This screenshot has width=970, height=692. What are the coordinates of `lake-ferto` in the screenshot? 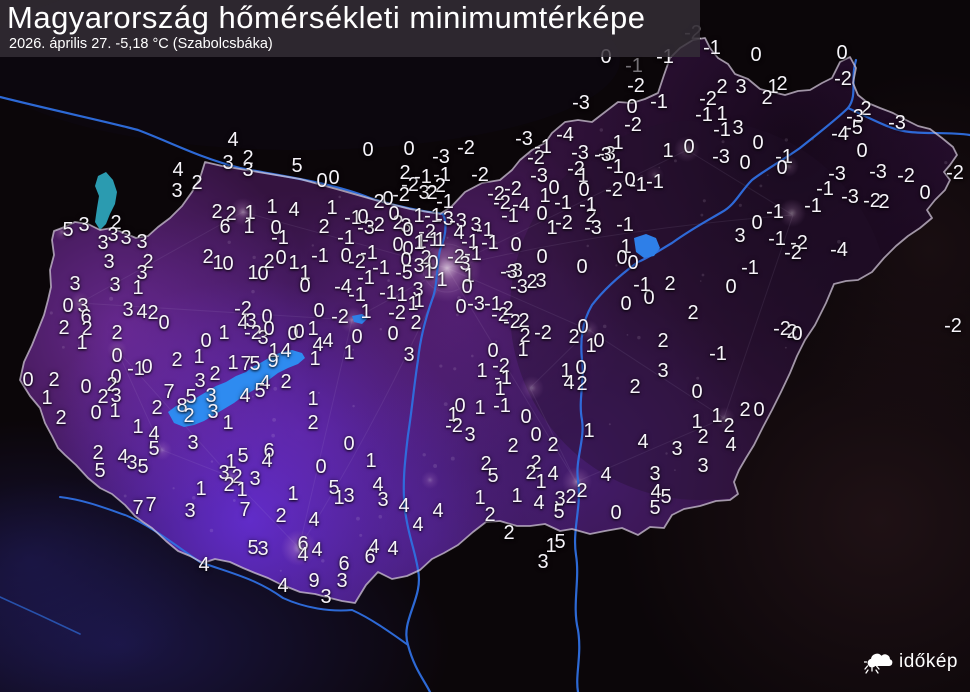 It's located at (106, 201).